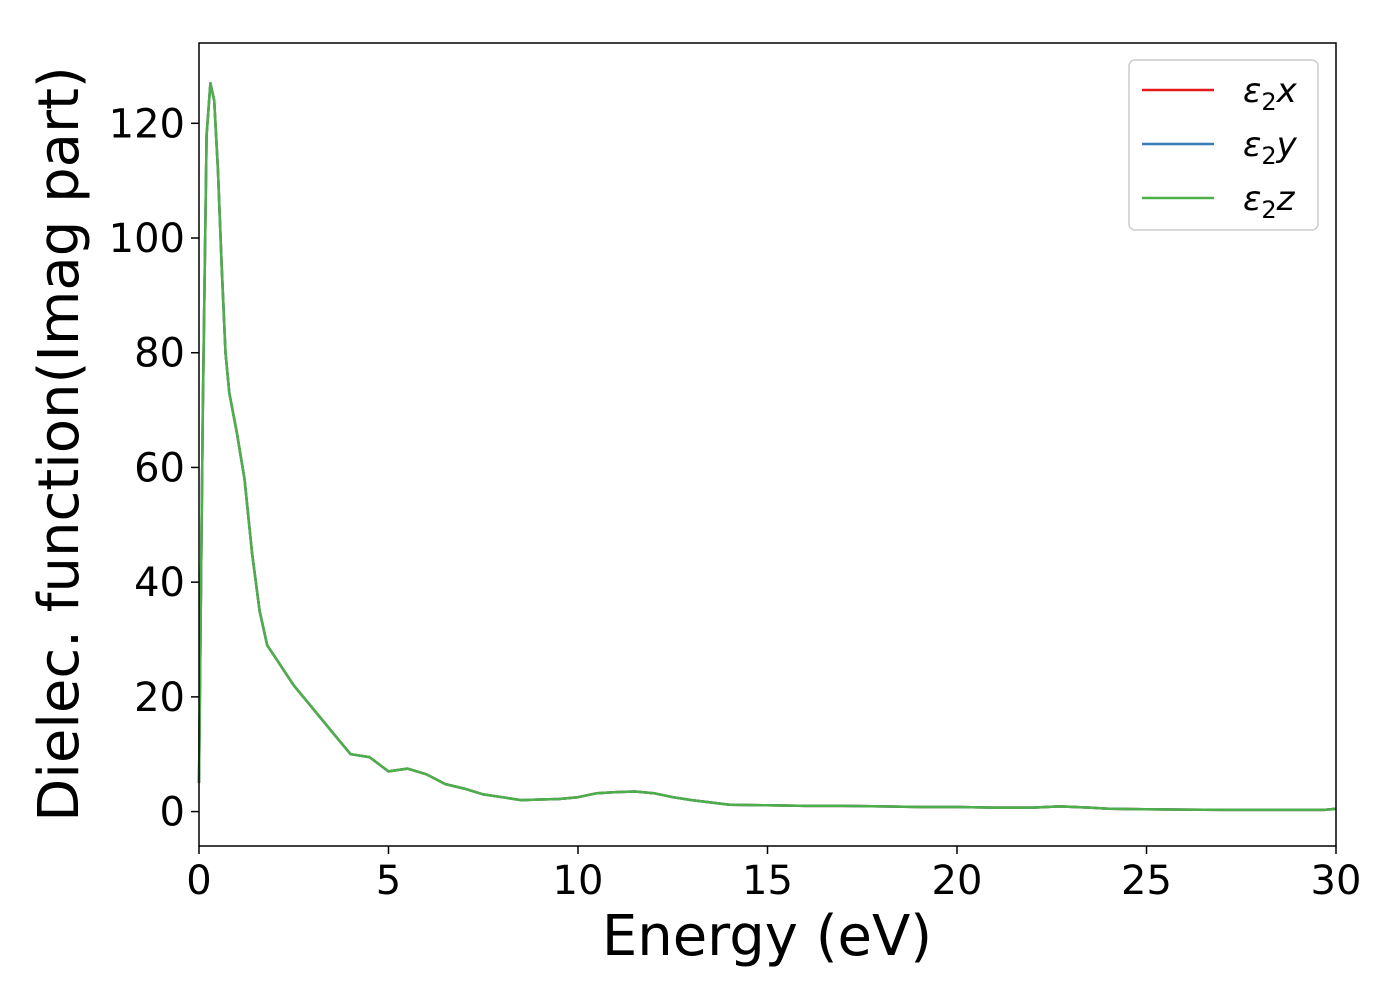 This screenshot has height=1000, width=1400. I want to click on y-axis: 0 20 40 60 80 100 120, so click(154, 468).